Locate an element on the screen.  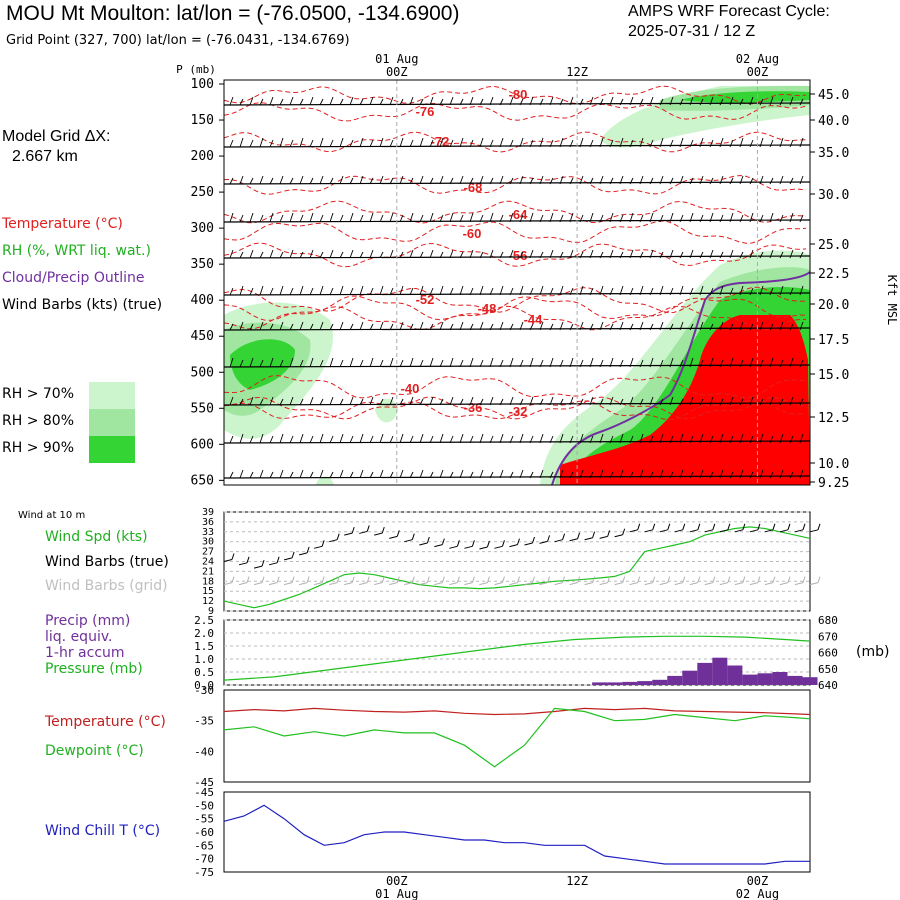
pressure-label: Pressure (mb) is located at coordinates (94, 669).